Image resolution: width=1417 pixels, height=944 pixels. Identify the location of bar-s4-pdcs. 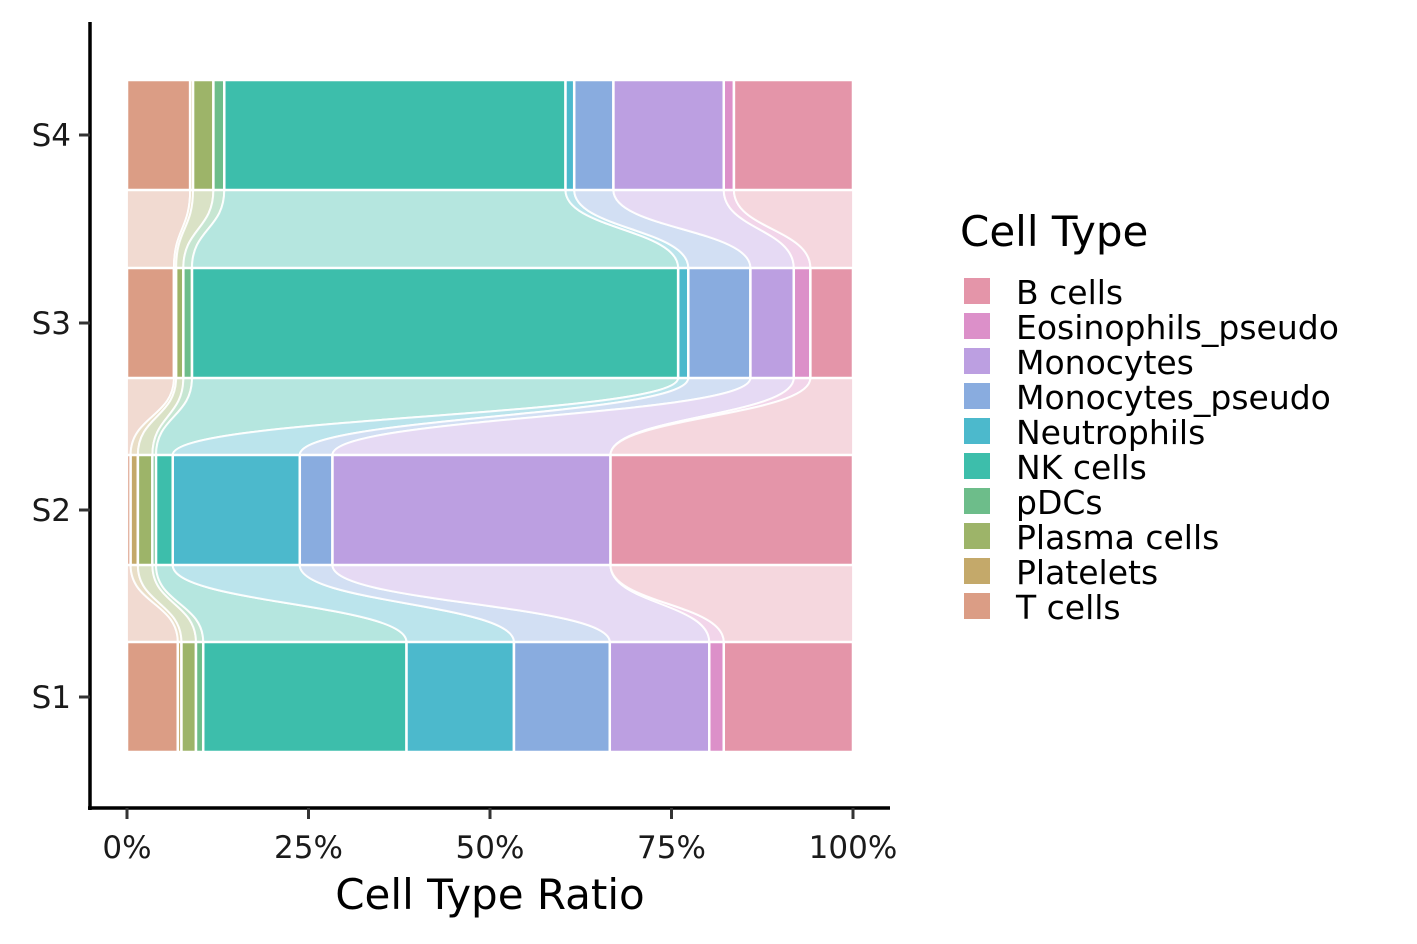
(219, 135).